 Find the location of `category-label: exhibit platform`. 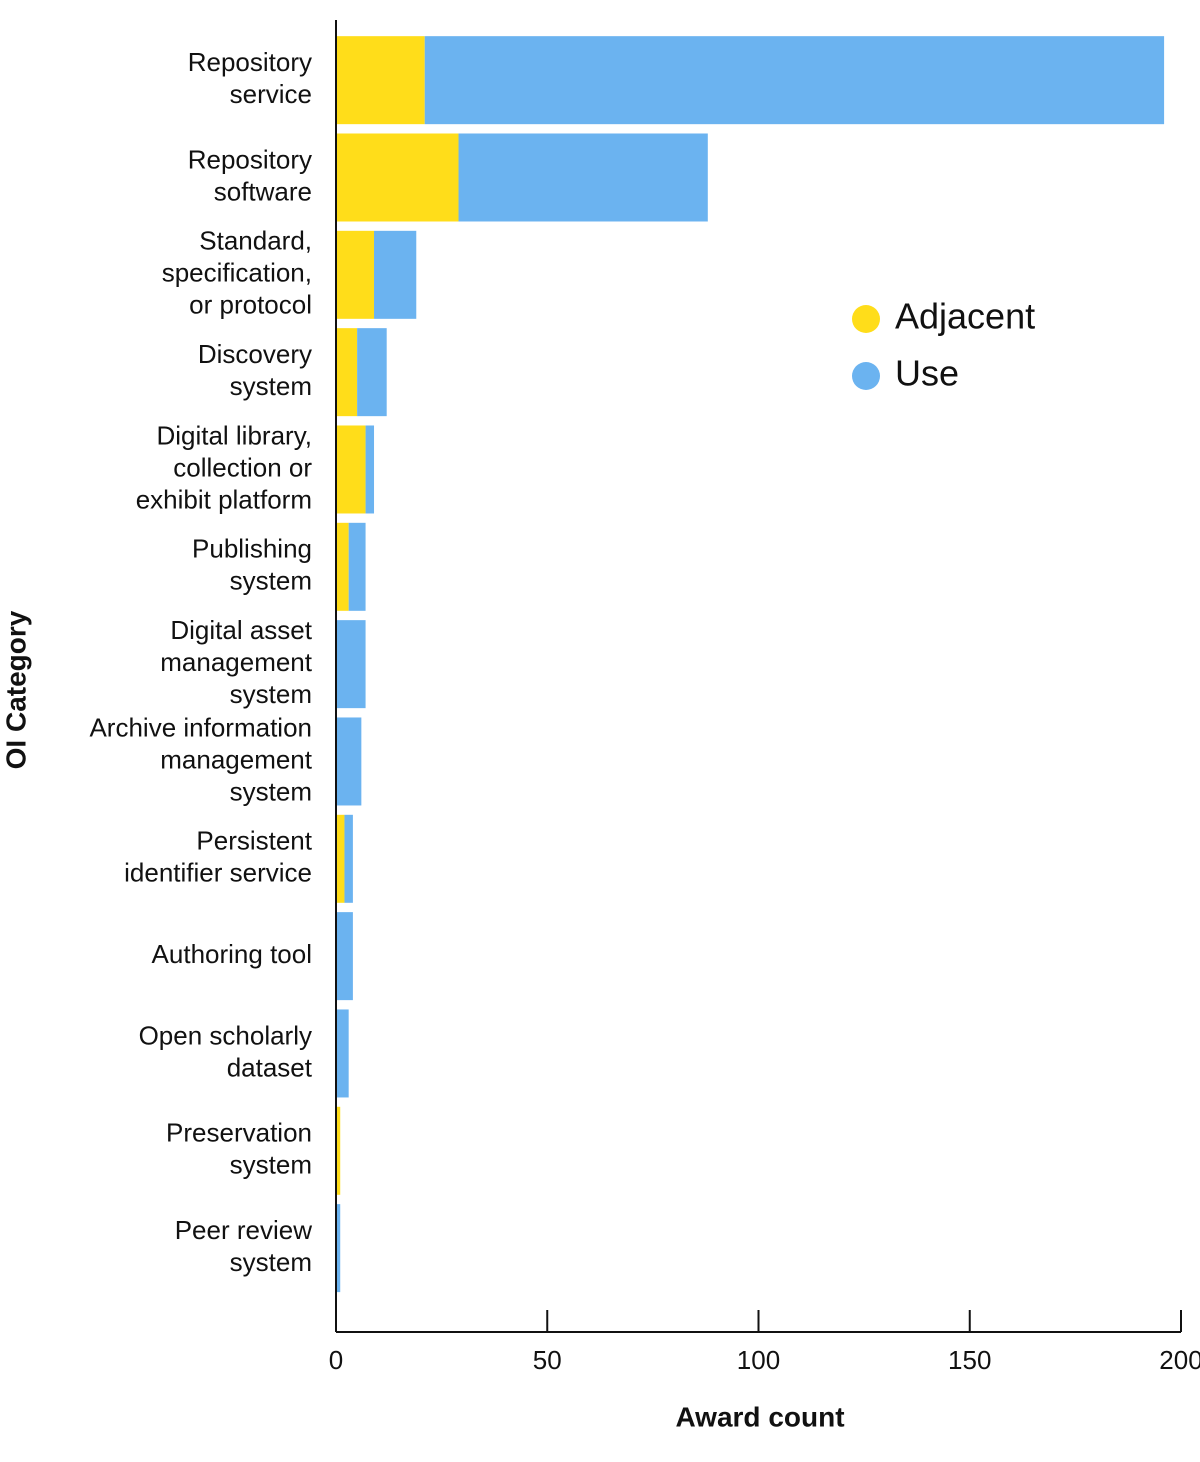

category-label: exhibit platform is located at coordinates (224, 499).